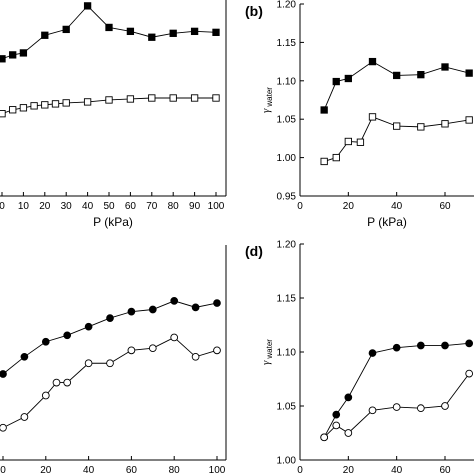 Image resolution: width=474 pixels, height=474 pixels. What do you see at coordinates (109, 206) in the screenshot?
I see `x-tick-label: 50` at bounding box center [109, 206].